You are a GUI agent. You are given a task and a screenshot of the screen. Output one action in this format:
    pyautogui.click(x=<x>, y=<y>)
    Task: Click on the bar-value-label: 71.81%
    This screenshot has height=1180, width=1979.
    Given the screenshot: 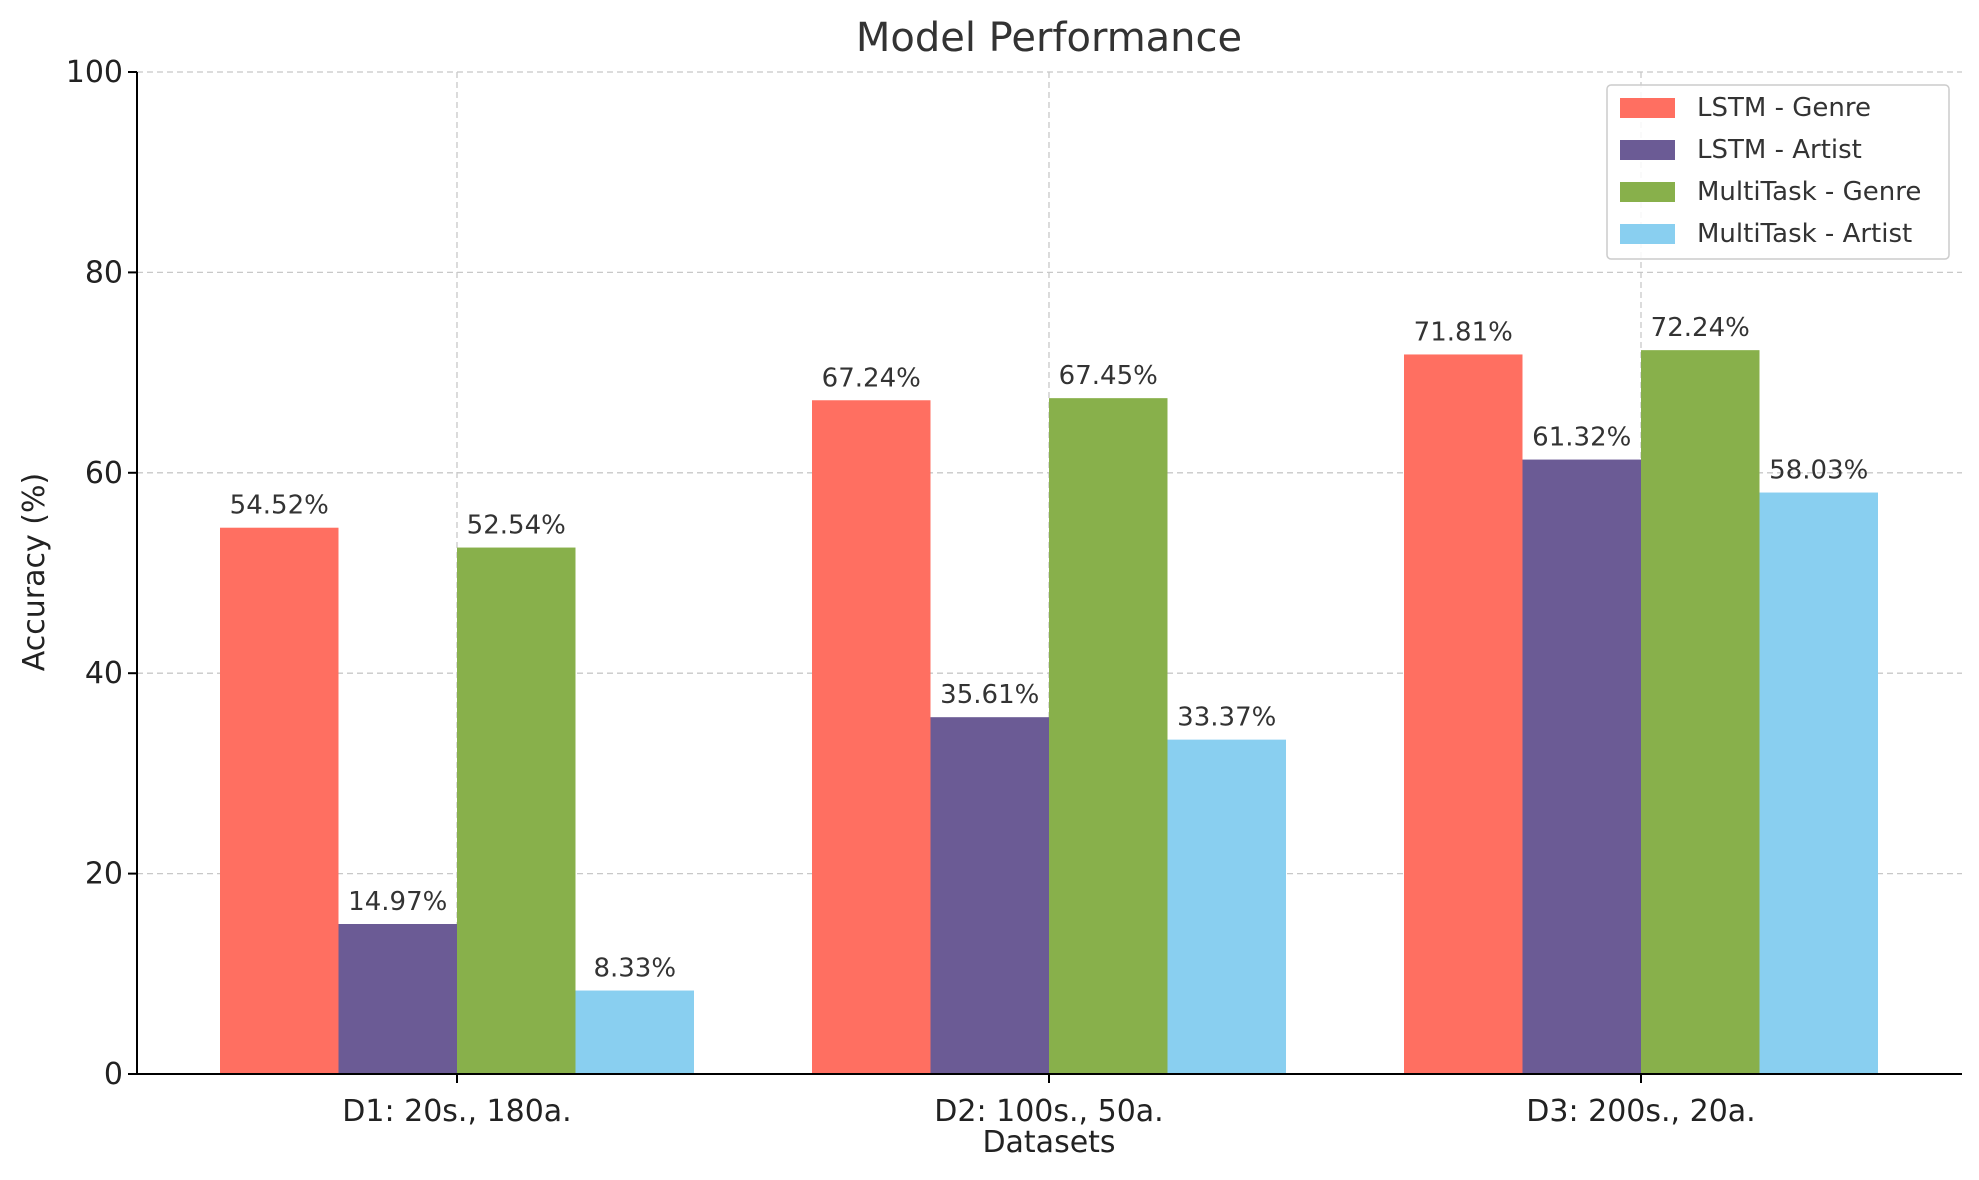 What is the action you would take?
    pyautogui.click(x=1463, y=332)
    